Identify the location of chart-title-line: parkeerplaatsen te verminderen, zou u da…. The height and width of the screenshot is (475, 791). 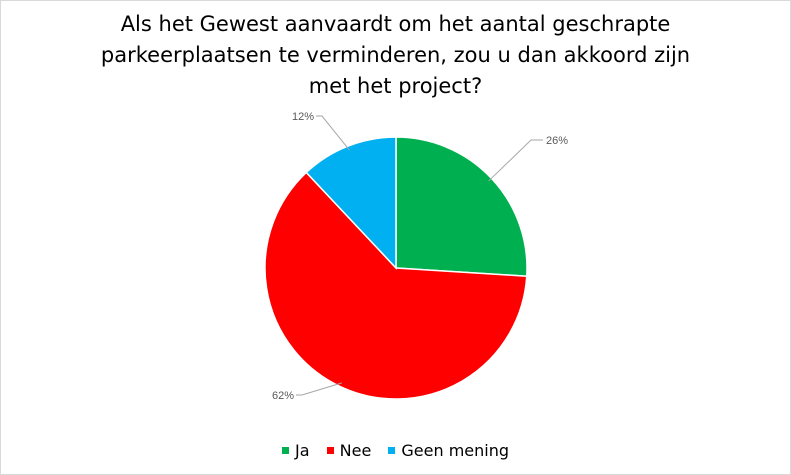
(395, 55).